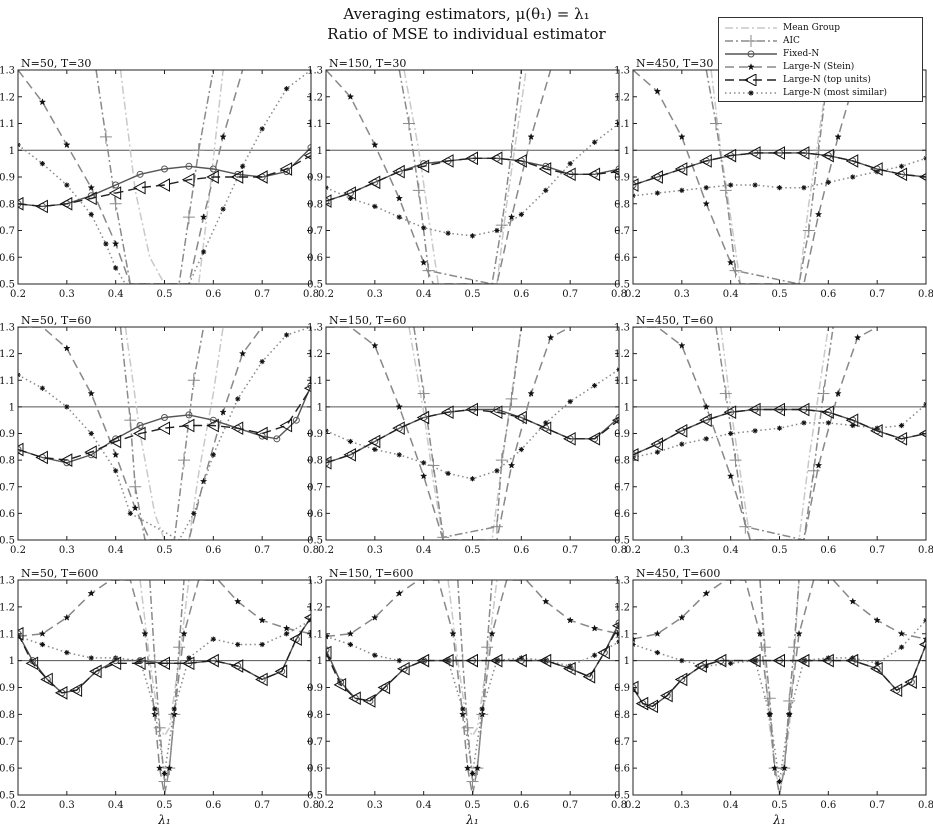 Image resolution: width=933 pixels, height=833 pixels. Describe the element at coordinates (731, 550) in the screenshot. I see `x-tick-label: 0.4` at that location.